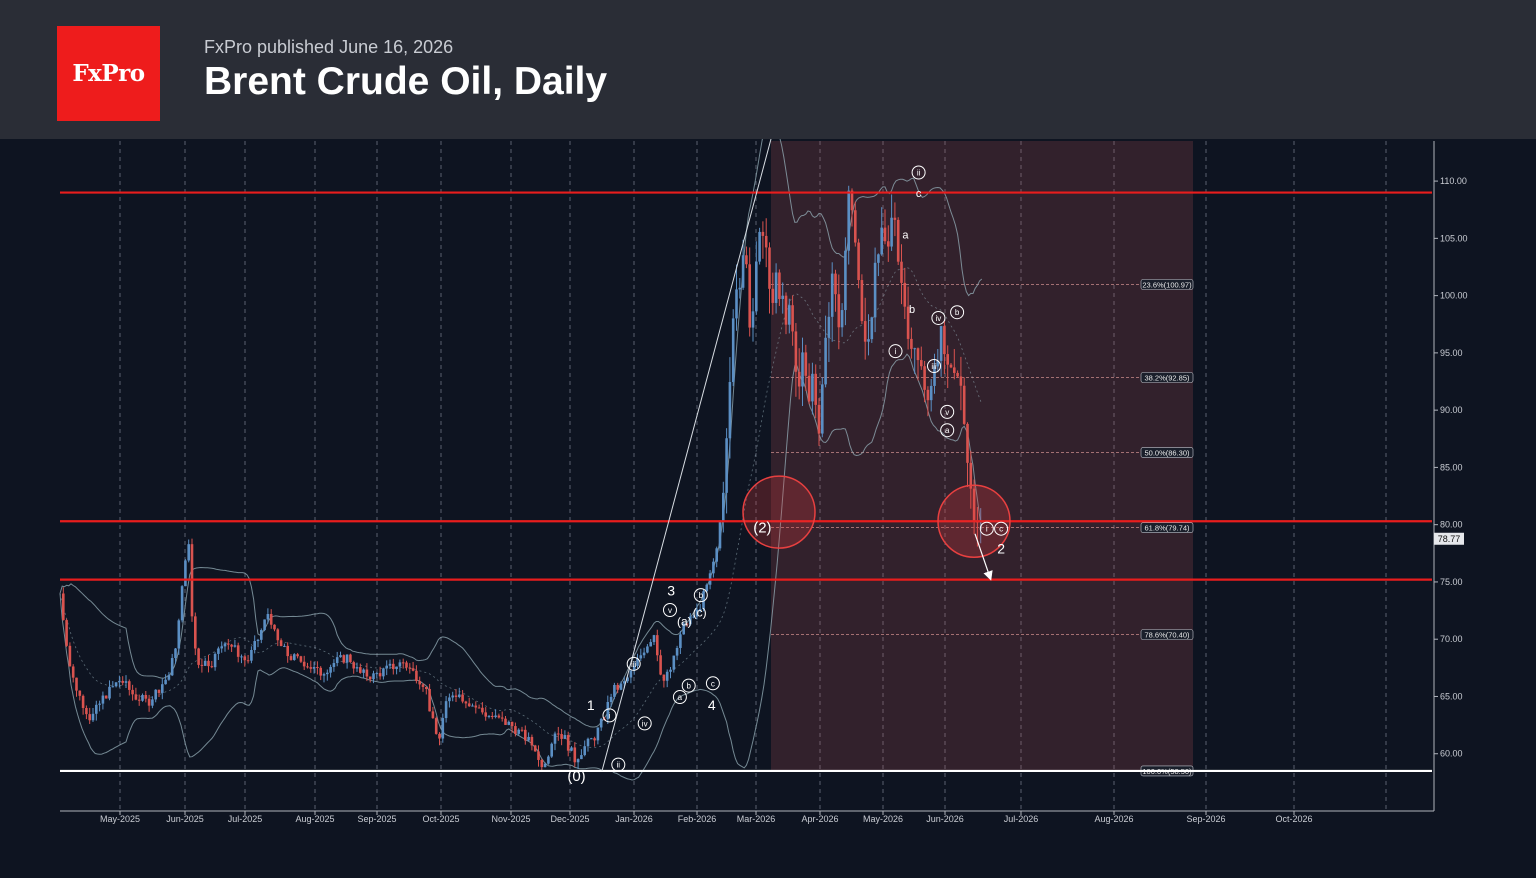 The image size is (1536, 878). What do you see at coordinates (1205, 819) in the screenshot?
I see `x-tick-label: Sep-2026` at bounding box center [1205, 819].